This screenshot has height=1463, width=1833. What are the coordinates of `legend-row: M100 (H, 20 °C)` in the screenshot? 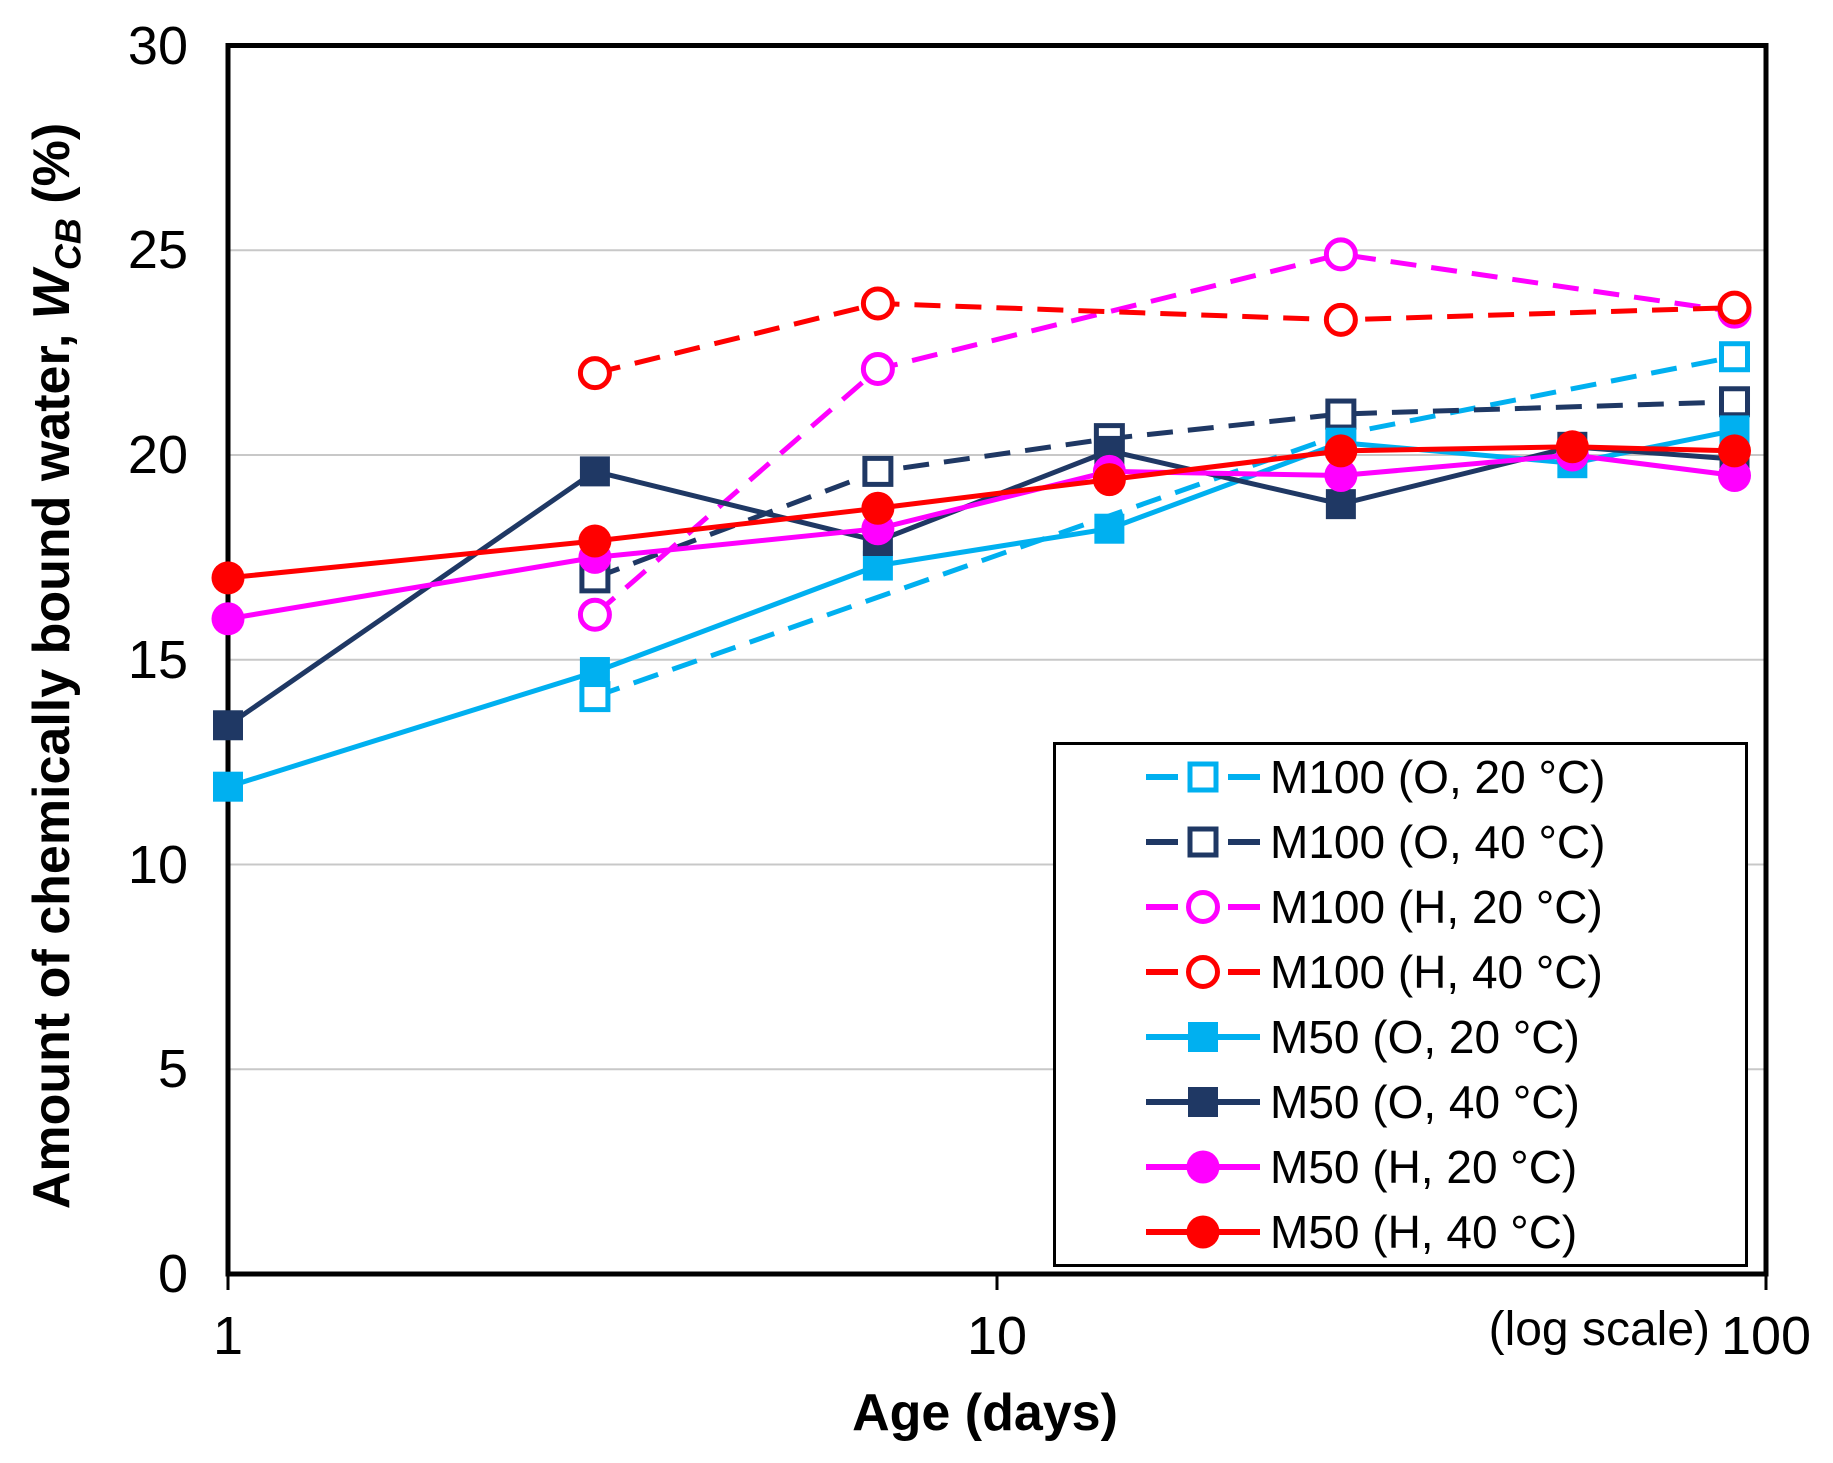 It's located at (1400, 907).